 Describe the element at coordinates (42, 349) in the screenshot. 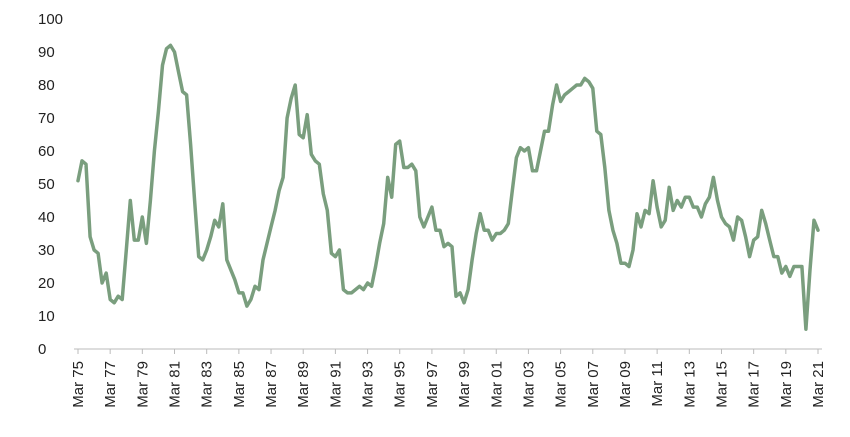

I see `y-tick-label: 0` at that location.